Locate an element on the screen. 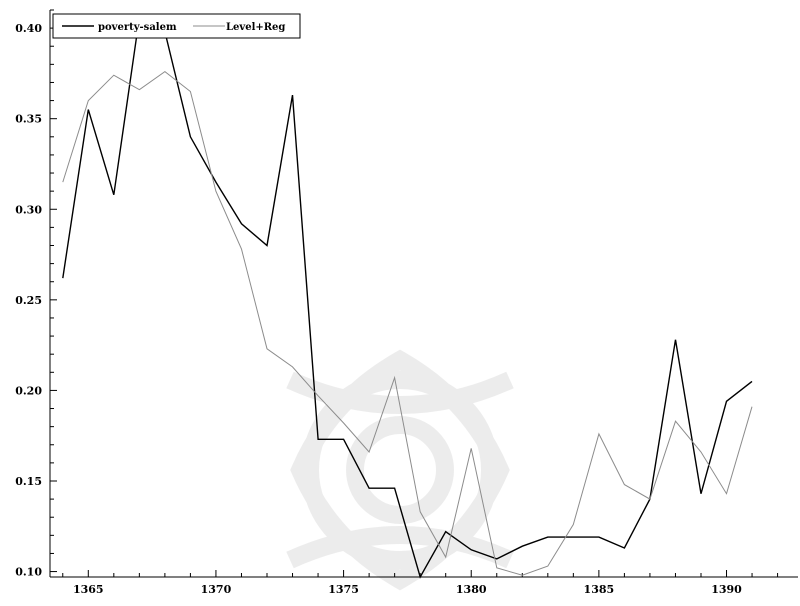 Image resolution: width=800 pixels, height=606 pixels. x-tick-label: 1375 is located at coordinates (343, 589).